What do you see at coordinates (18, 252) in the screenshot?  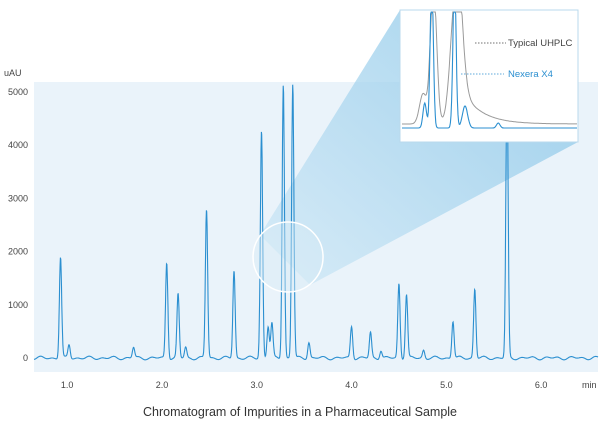 I see `y-tick-label: 2000` at bounding box center [18, 252].